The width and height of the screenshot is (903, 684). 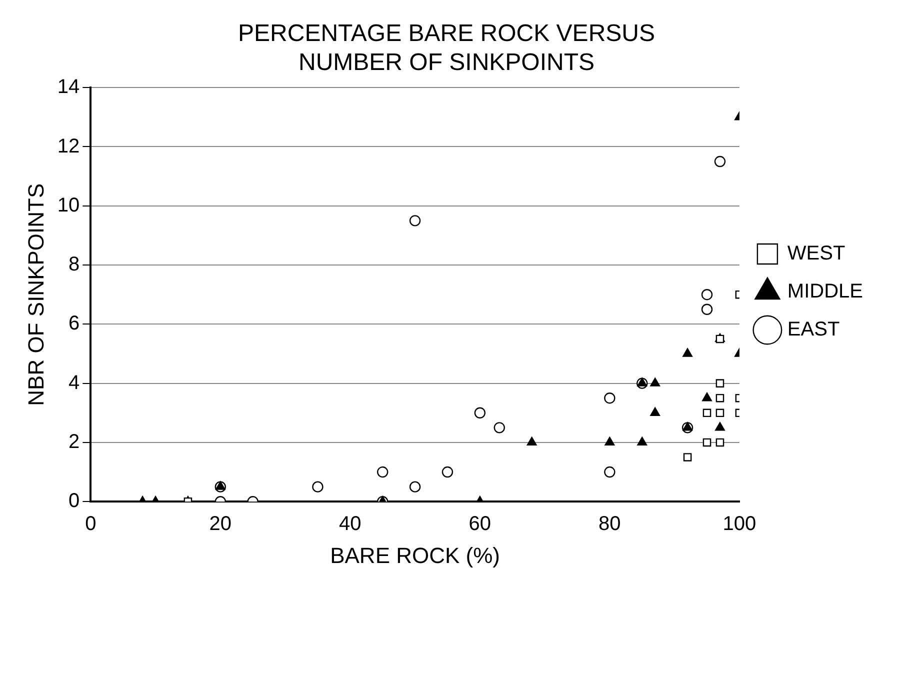 What do you see at coordinates (446, 34) in the screenshot?
I see `text: PERCENTAGE BARE ROCK VERSUS` at bounding box center [446, 34].